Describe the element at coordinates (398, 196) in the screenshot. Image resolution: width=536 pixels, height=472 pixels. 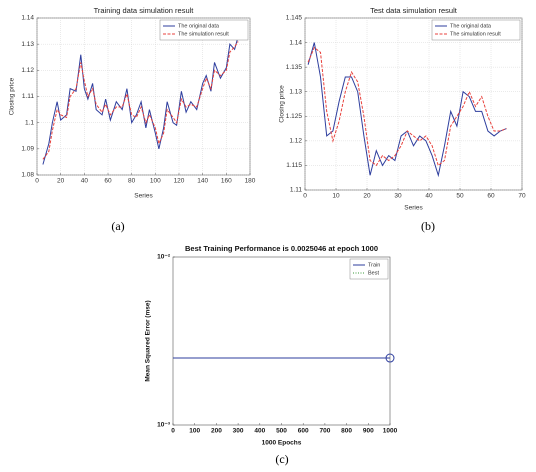
I see `x-tick-label: 30` at that location.